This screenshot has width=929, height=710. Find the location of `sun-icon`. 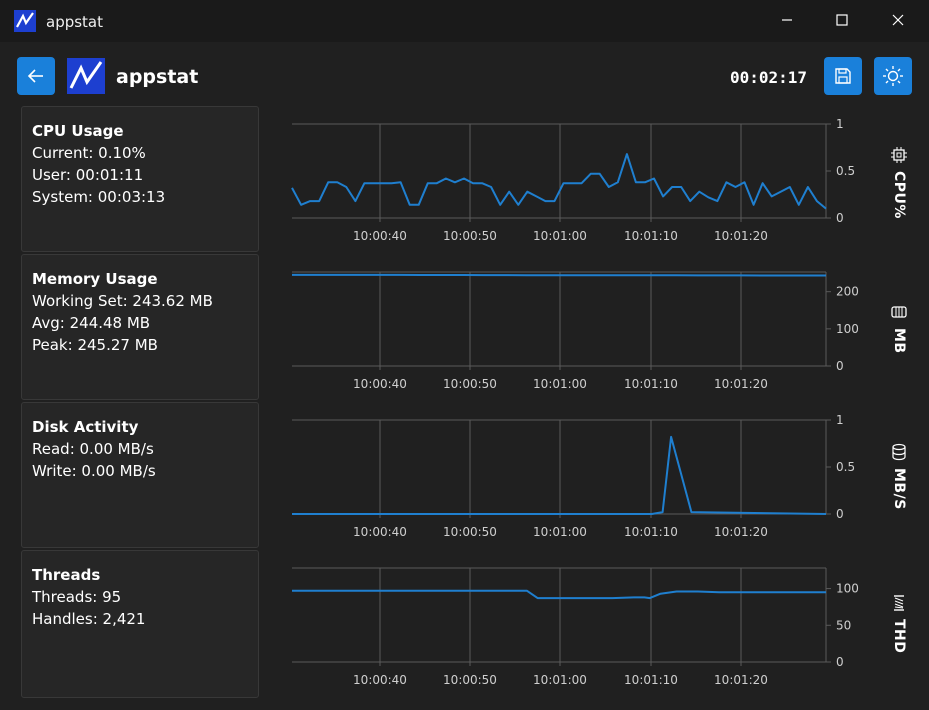

sun-icon is located at coordinates (893, 76).